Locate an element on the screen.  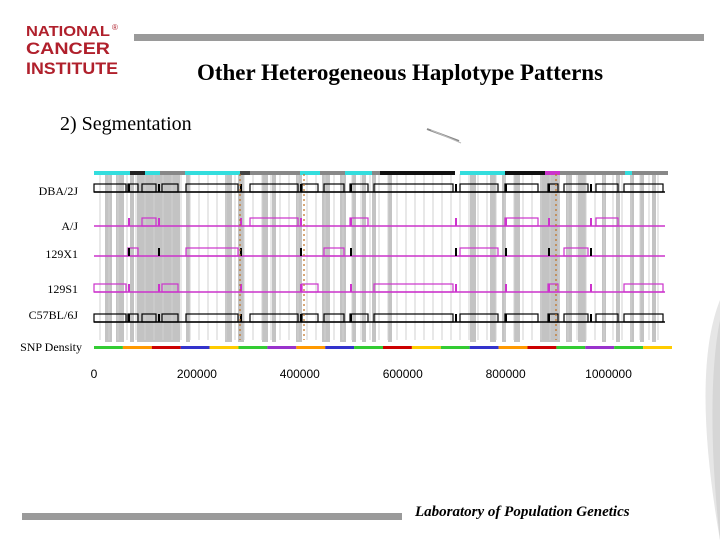
header-rule is located at coordinates (419, 37).